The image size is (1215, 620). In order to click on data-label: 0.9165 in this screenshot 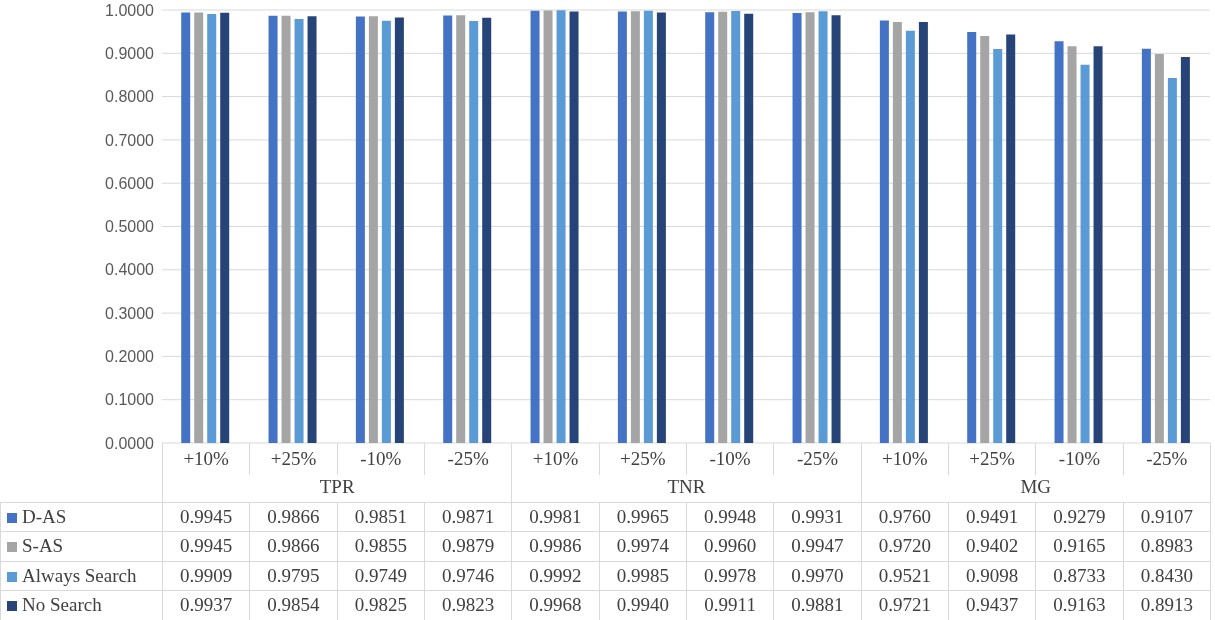, I will do `click(1079, 546)`.